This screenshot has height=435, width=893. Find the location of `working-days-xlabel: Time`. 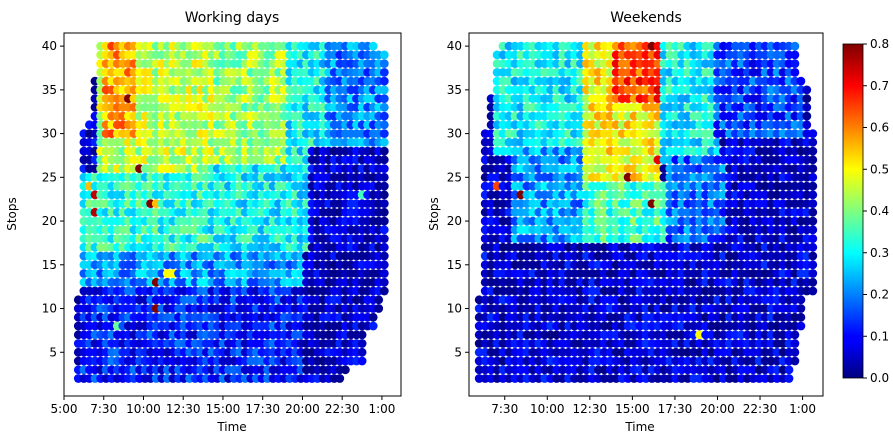

working-days-xlabel: Time is located at coordinates (231, 427).